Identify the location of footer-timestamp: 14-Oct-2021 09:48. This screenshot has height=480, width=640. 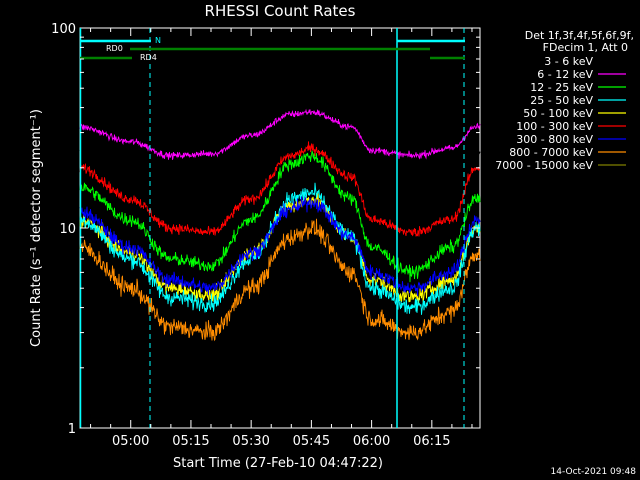
(594, 472).